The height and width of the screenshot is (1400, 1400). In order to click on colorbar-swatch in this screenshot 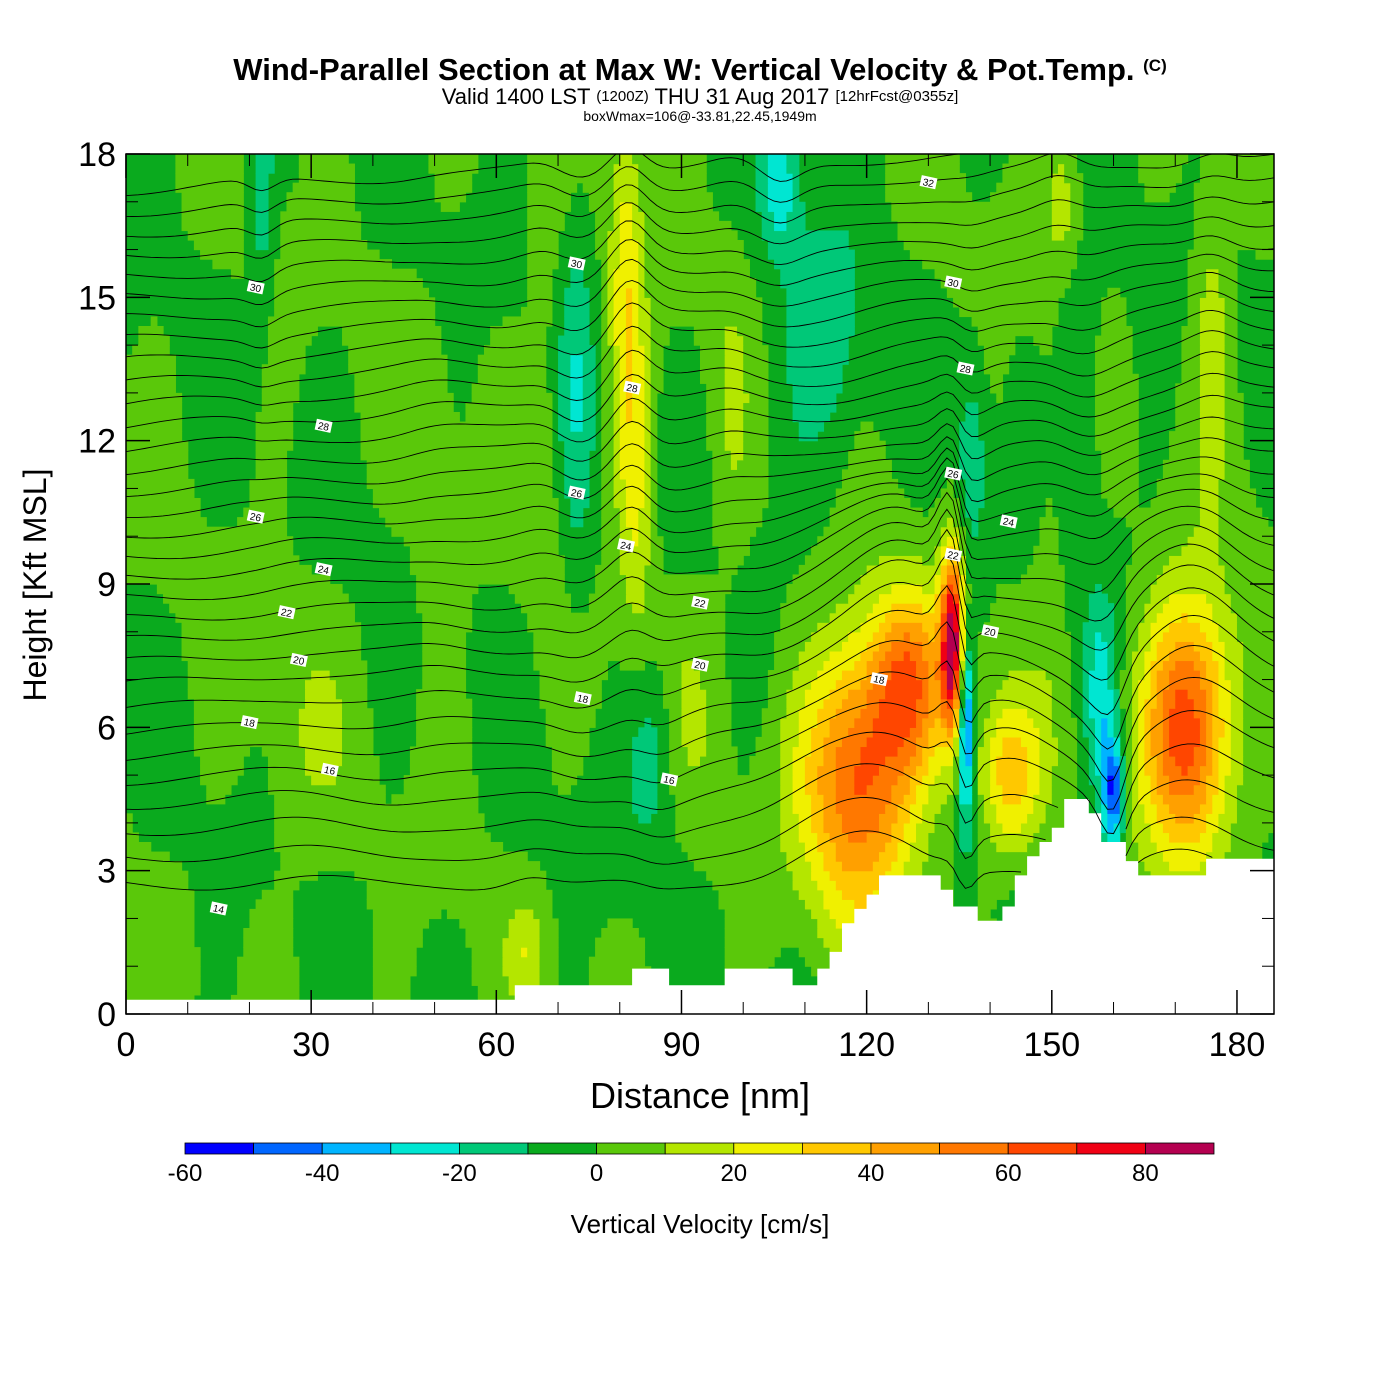, I will do `click(493, 1148)`.